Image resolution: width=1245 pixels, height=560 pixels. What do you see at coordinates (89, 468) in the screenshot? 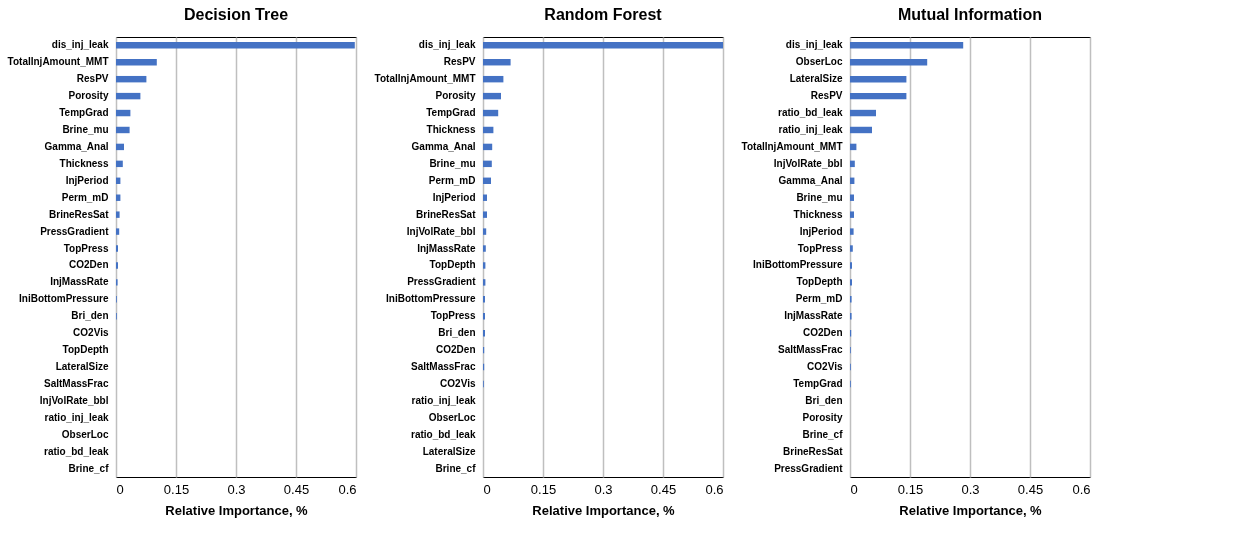
I see `y-tick-label: Brine_cf` at bounding box center [89, 468].